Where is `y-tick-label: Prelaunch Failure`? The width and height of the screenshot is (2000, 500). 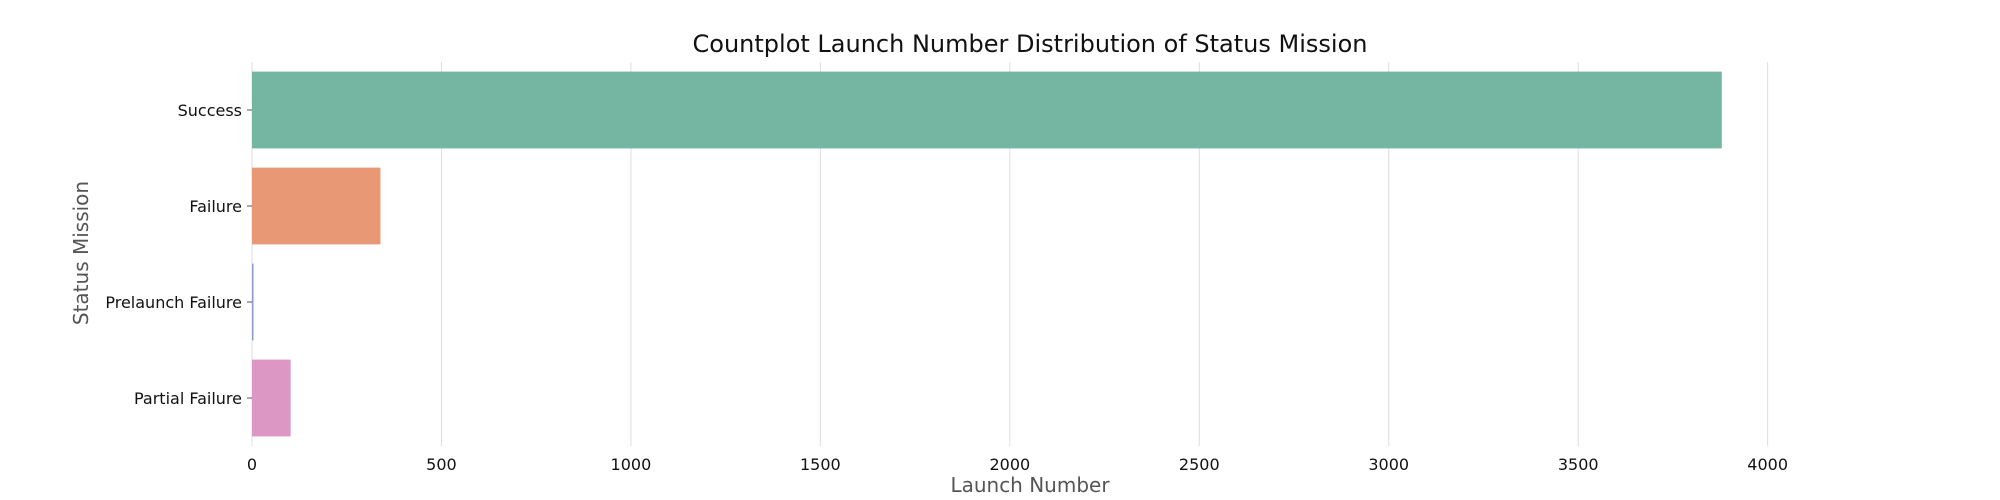 y-tick-label: Prelaunch Failure is located at coordinates (173, 302).